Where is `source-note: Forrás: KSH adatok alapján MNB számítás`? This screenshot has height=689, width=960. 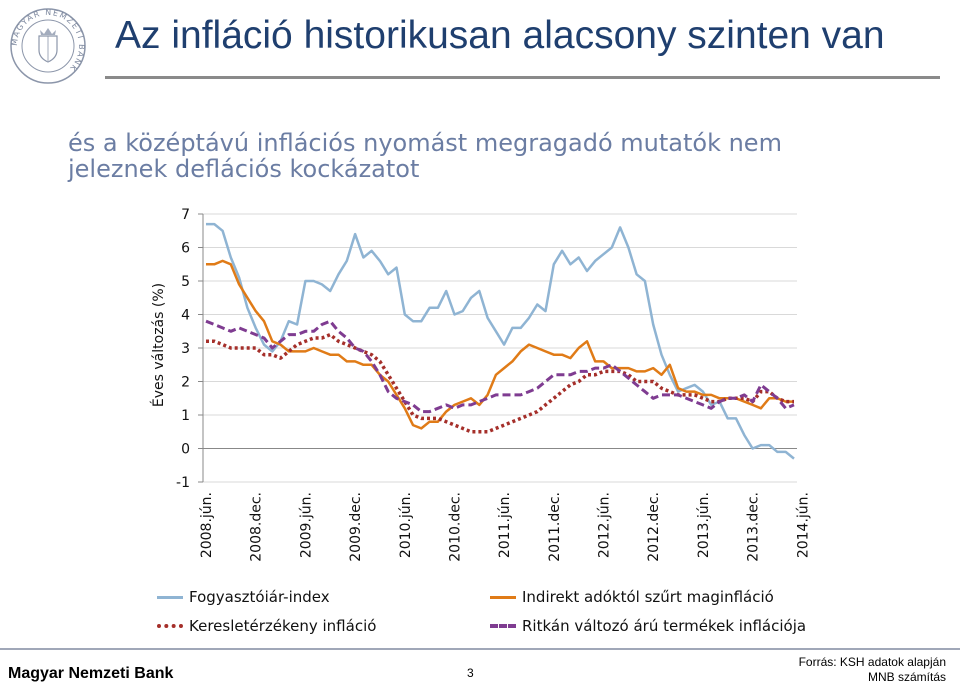
source-note: Forrás: KSH adatok alapján MNB számítás is located at coordinates (872, 670).